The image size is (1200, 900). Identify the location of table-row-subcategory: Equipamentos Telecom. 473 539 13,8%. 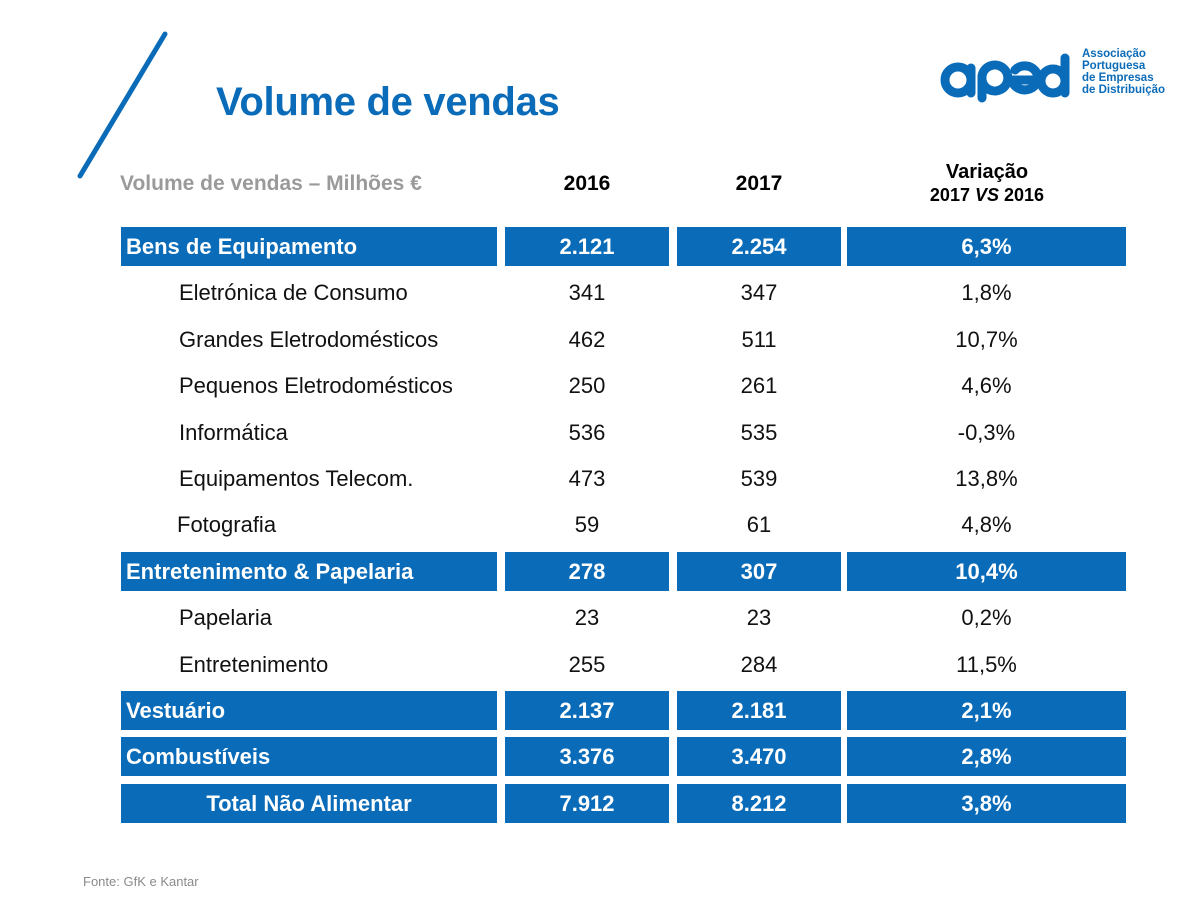
(600, 482).